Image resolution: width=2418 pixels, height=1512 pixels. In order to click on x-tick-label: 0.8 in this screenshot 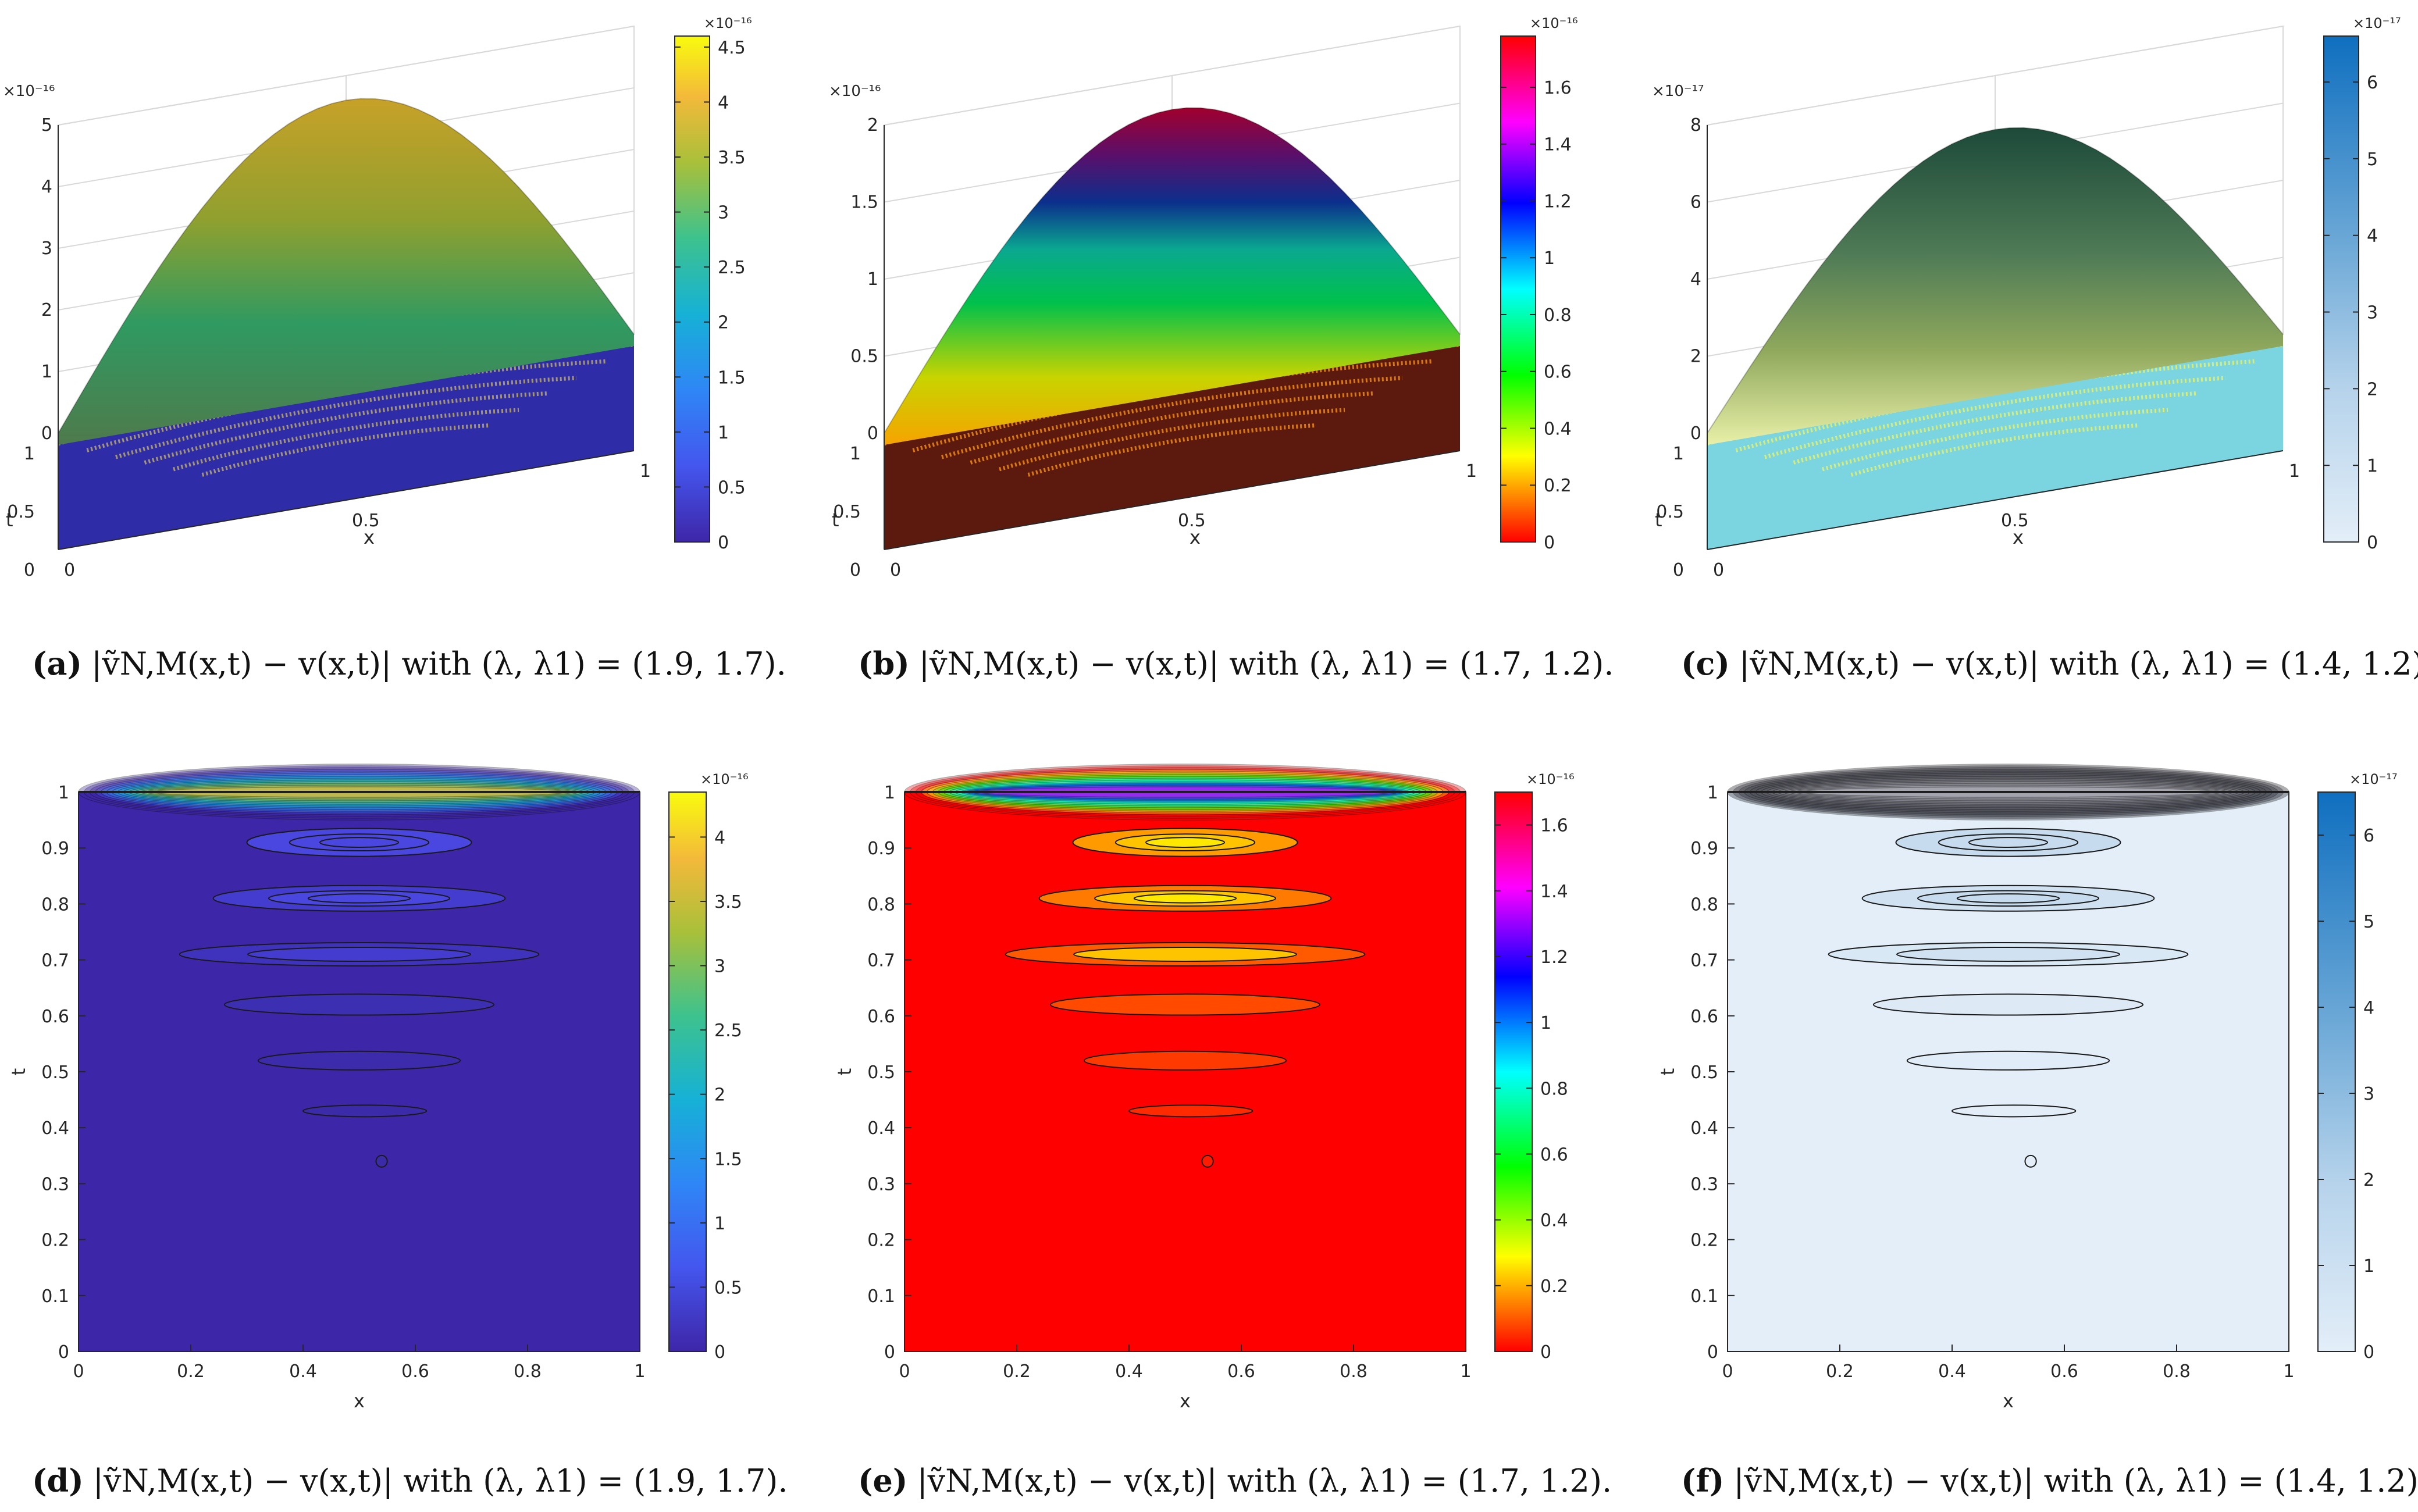, I will do `click(2177, 1371)`.